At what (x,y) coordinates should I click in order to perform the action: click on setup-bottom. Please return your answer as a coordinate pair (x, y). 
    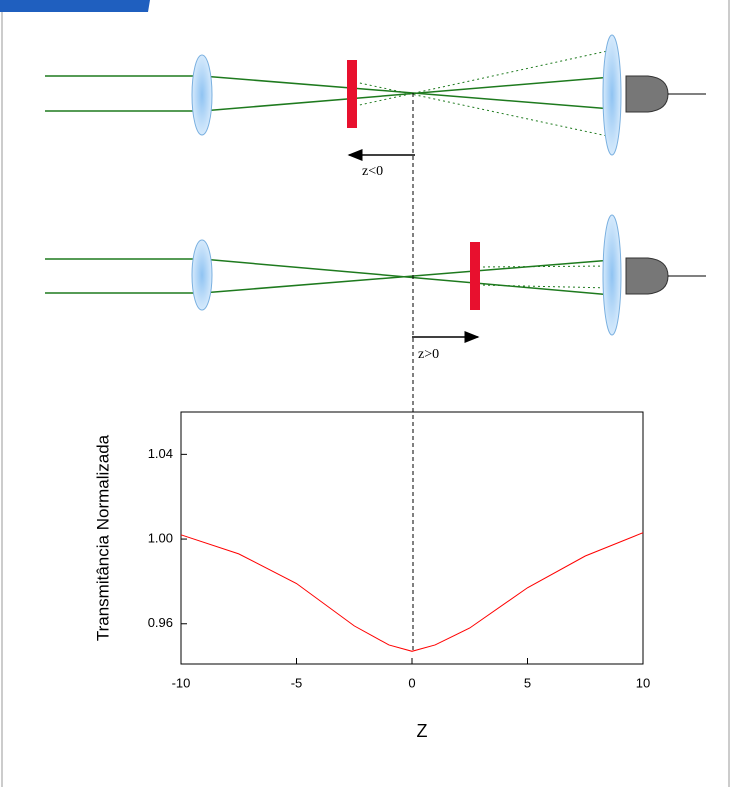
    Looking at the image, I should click on (375, 278).